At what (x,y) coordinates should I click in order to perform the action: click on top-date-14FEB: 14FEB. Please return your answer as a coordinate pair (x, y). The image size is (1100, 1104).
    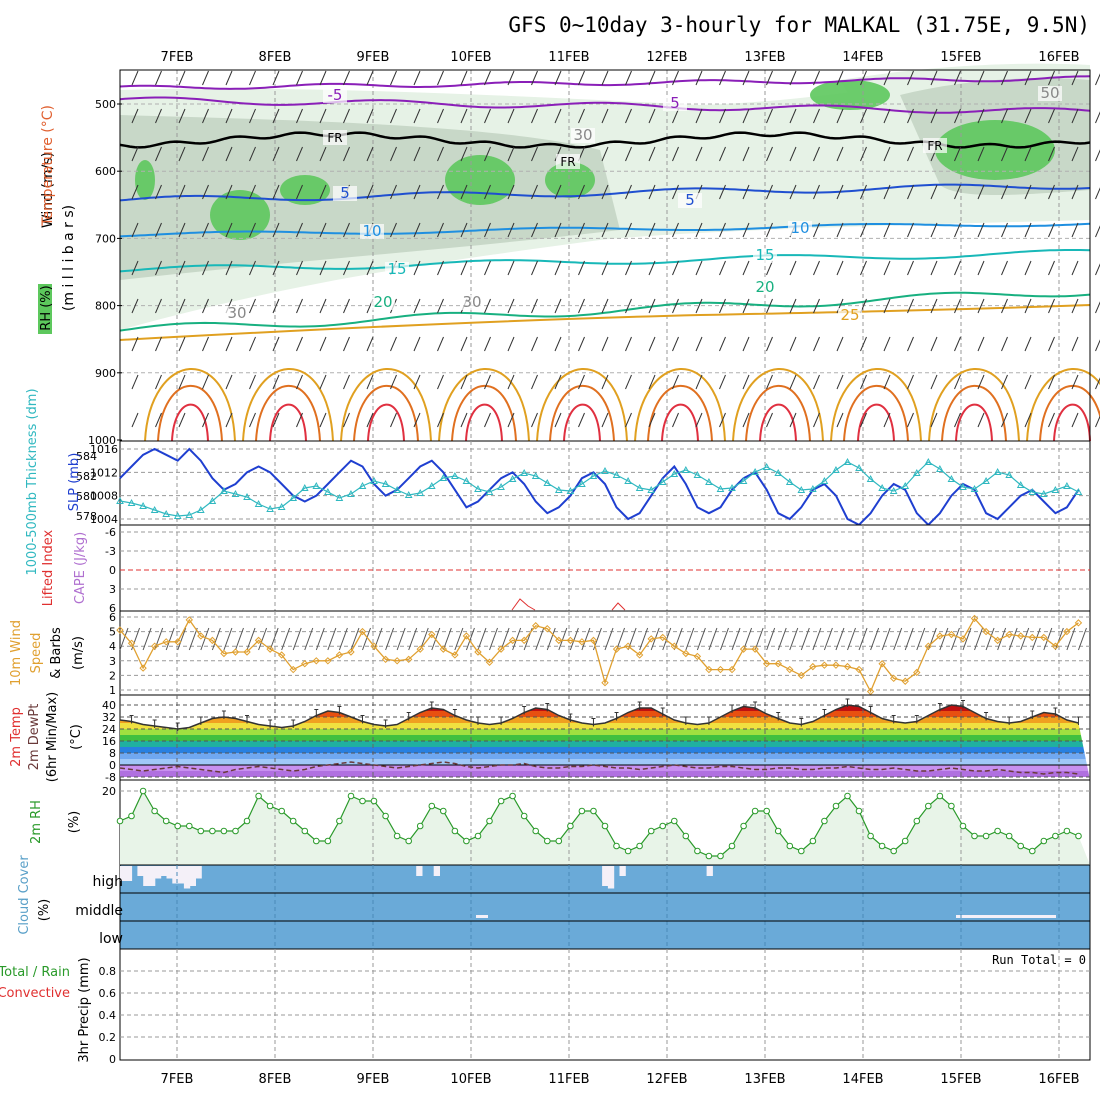
    Looking at the image, I should click on (862, 57).